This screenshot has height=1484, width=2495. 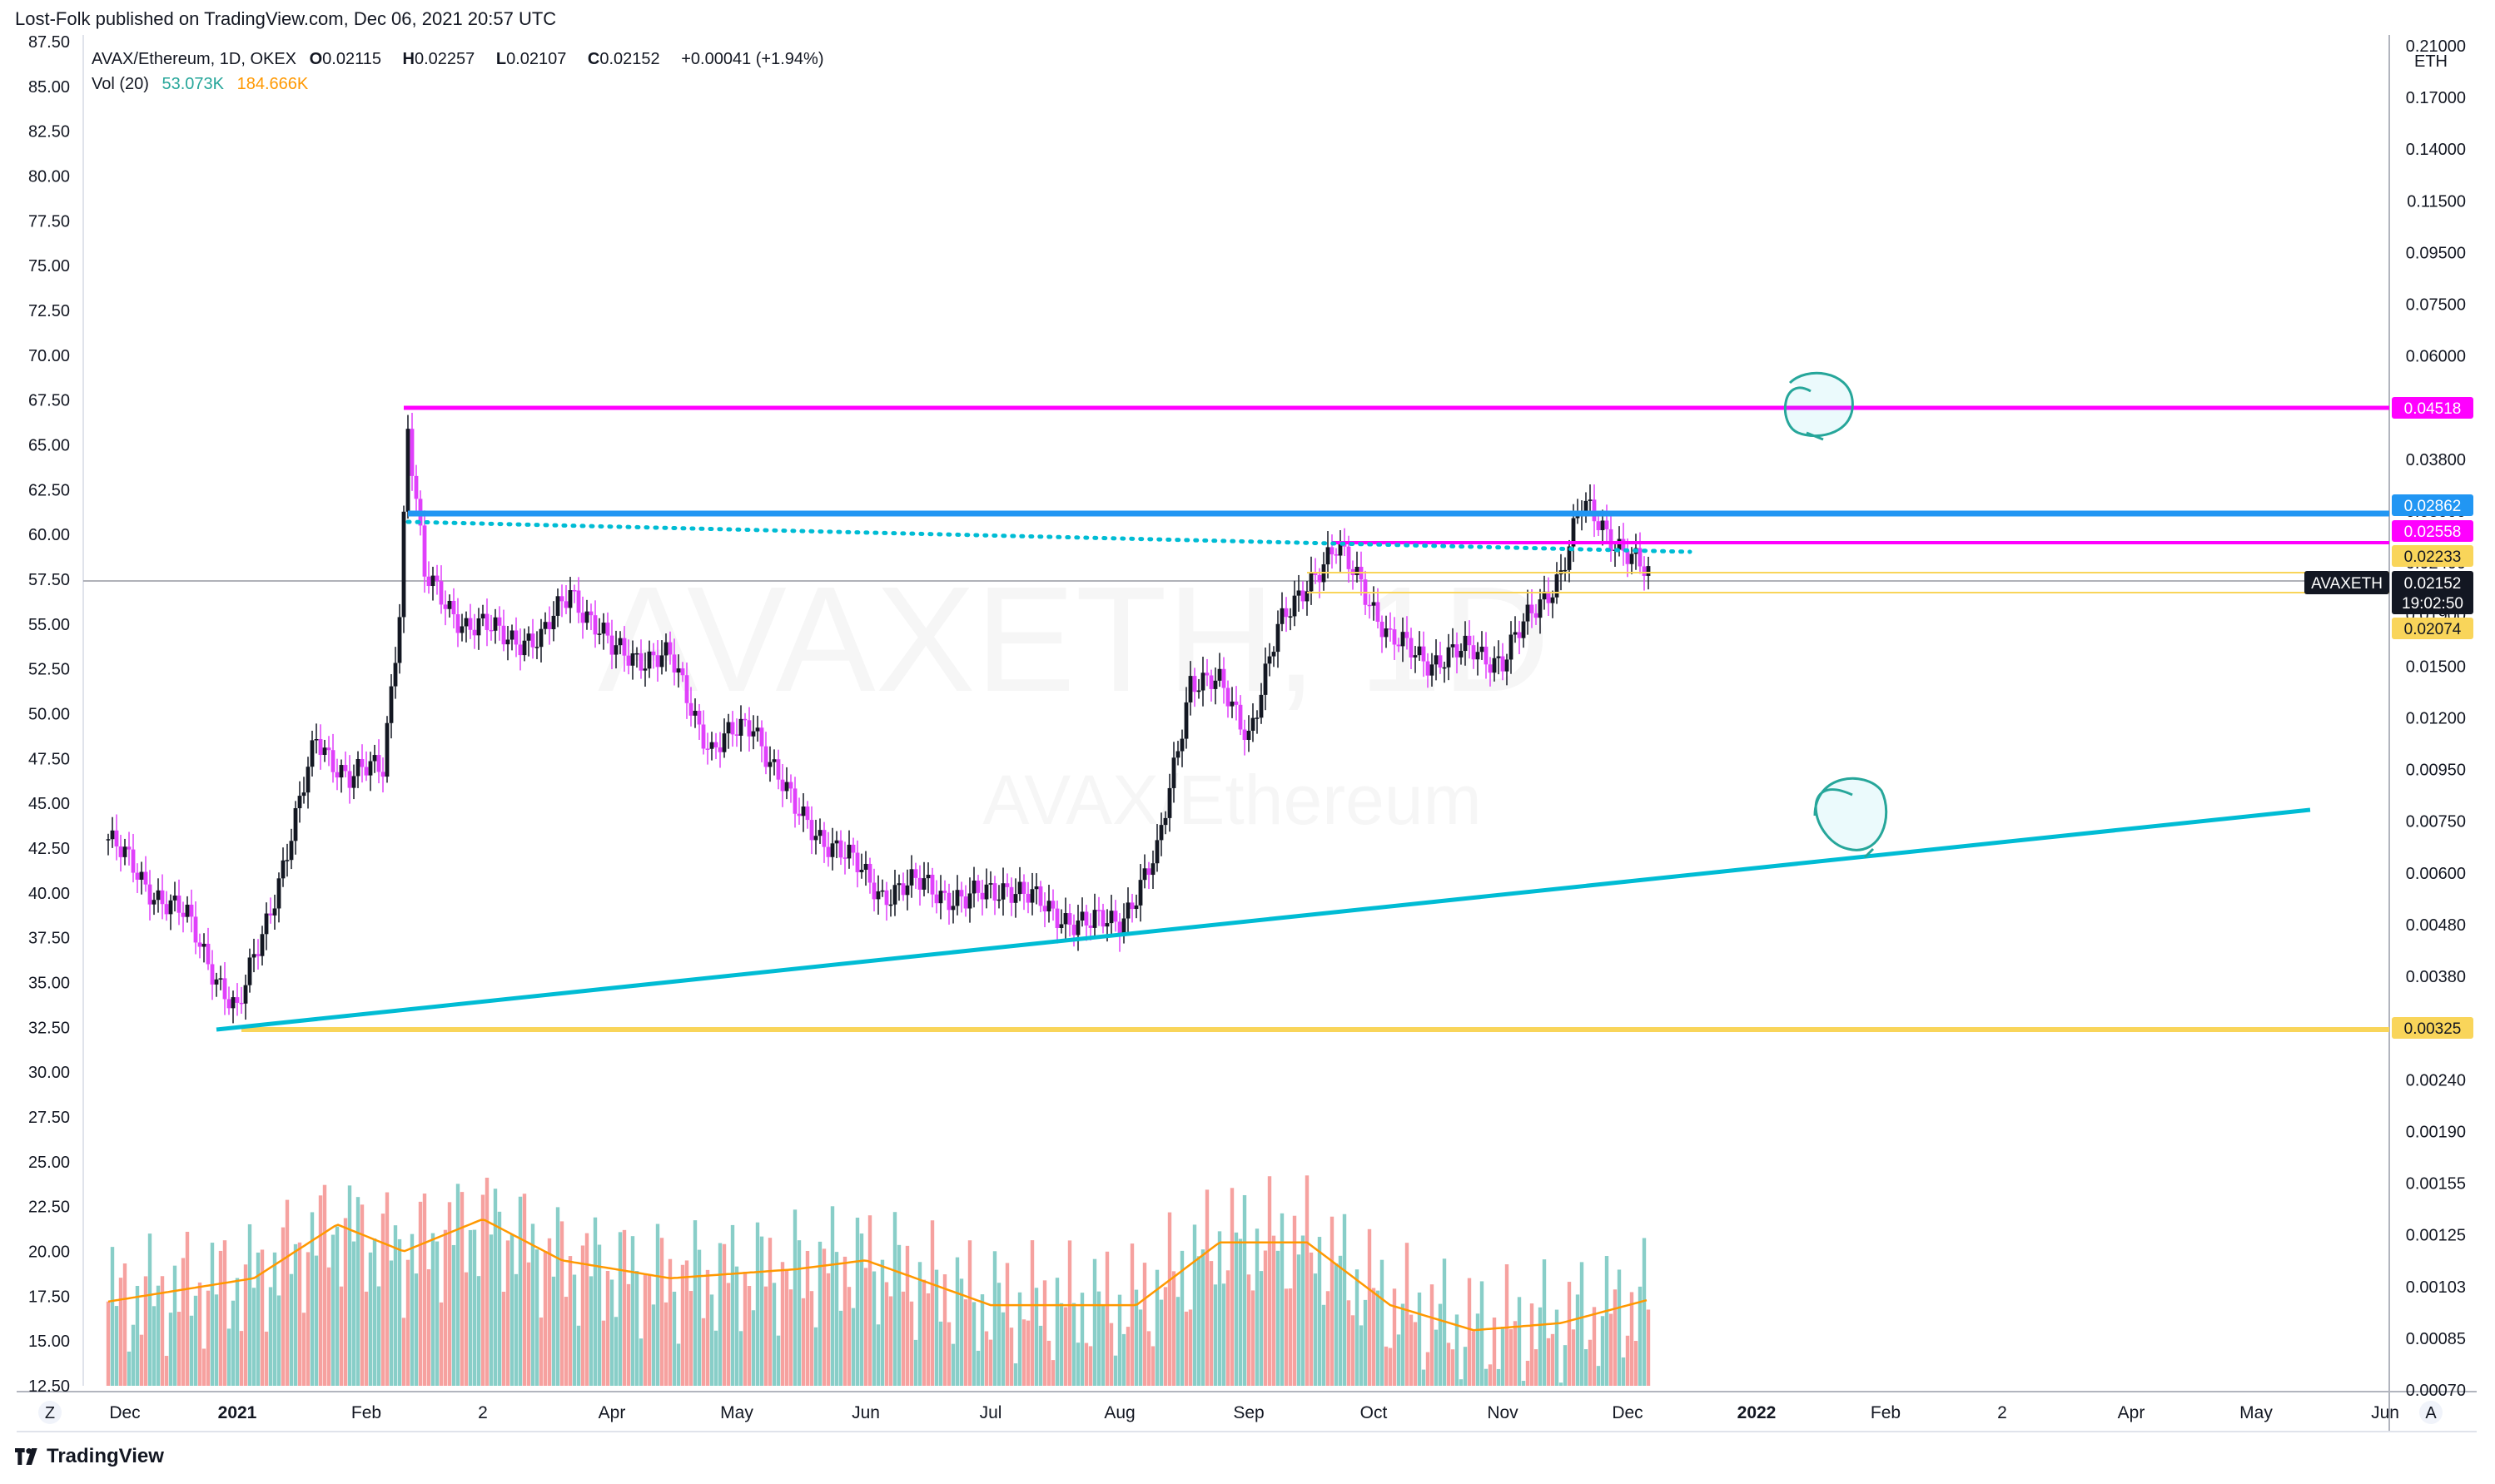 I want to click on current-price-tag, so click(x=2432, y=592).